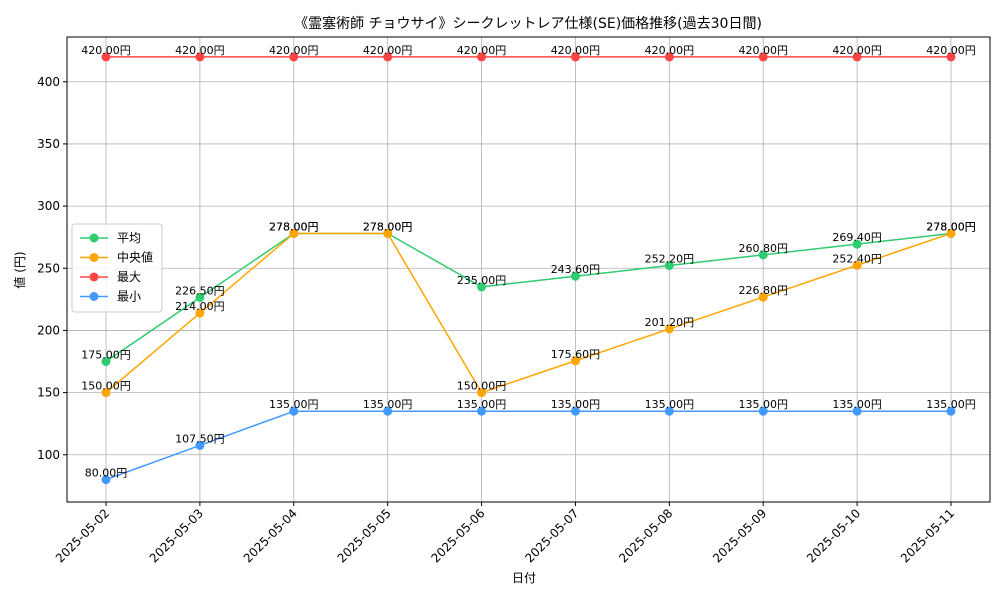  I want to click on data-label: 107.50円, so click(200, 438).